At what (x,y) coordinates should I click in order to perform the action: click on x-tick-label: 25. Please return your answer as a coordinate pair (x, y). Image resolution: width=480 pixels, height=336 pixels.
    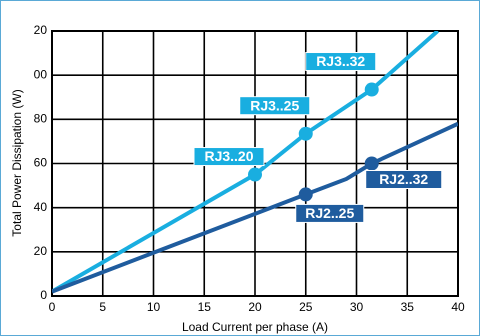
    Looking at the image, I should click on (306, 307).